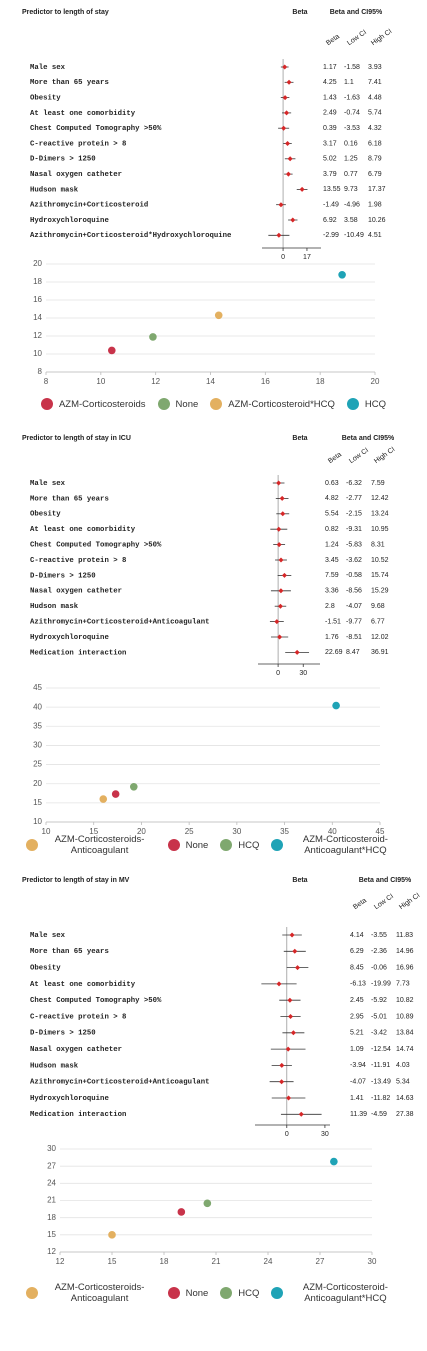 This screenshot has width=427, height=1351. I want to click on table-value: -4.07, so click(358, 1082).